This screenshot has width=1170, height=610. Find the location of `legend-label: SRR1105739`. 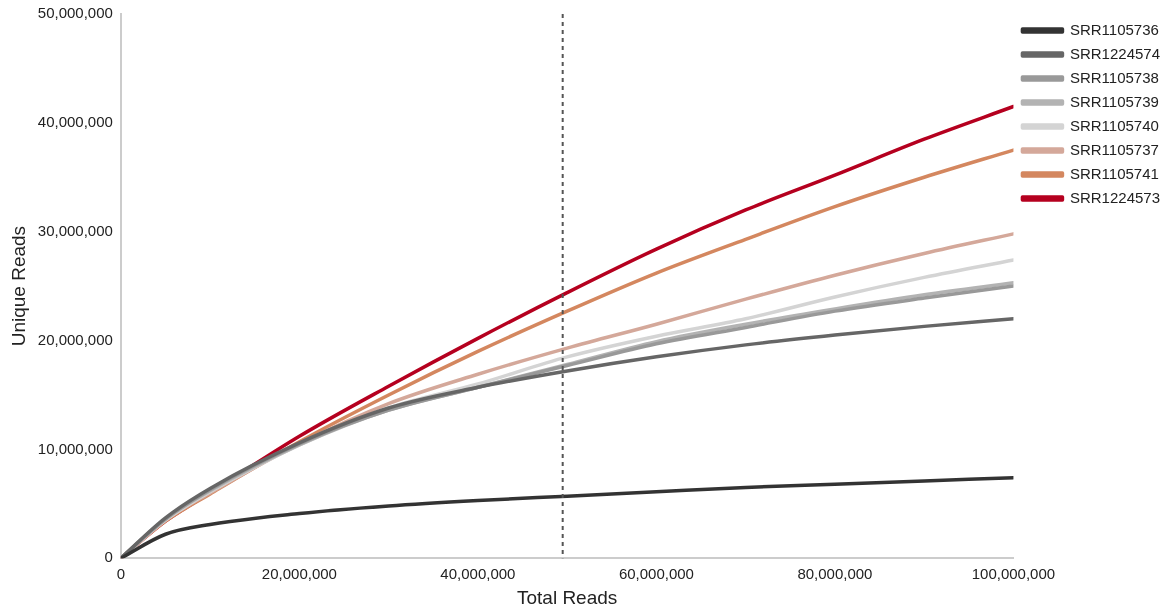

legend-label: SRR1105739 is located at coordinates (1114, 101).